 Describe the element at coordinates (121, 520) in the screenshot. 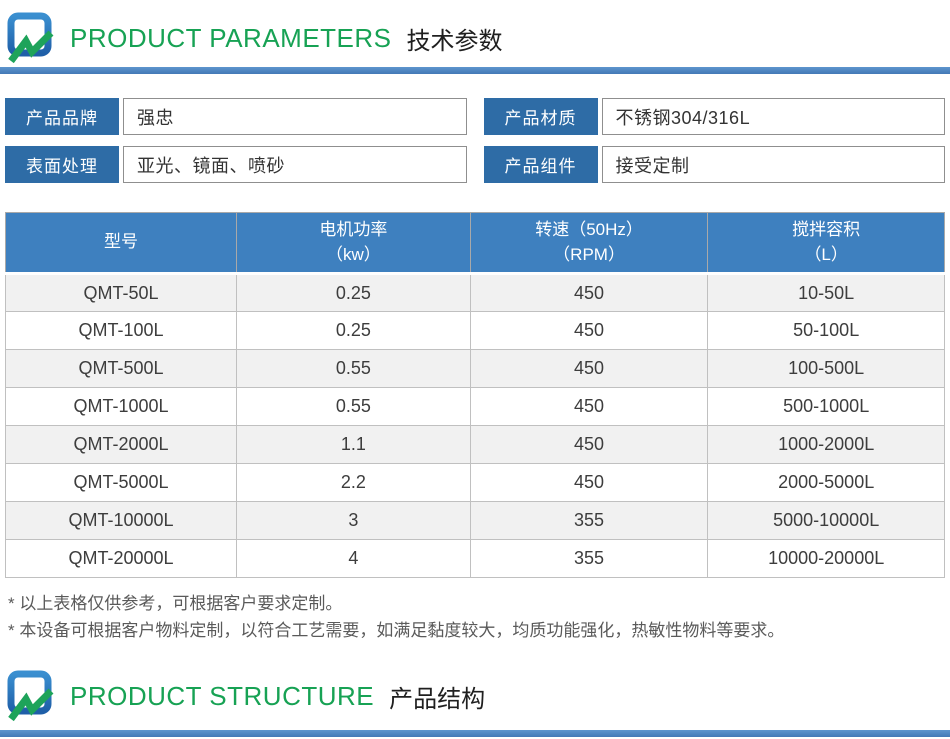

I see `cell-model: QMT-10000L` at that location.